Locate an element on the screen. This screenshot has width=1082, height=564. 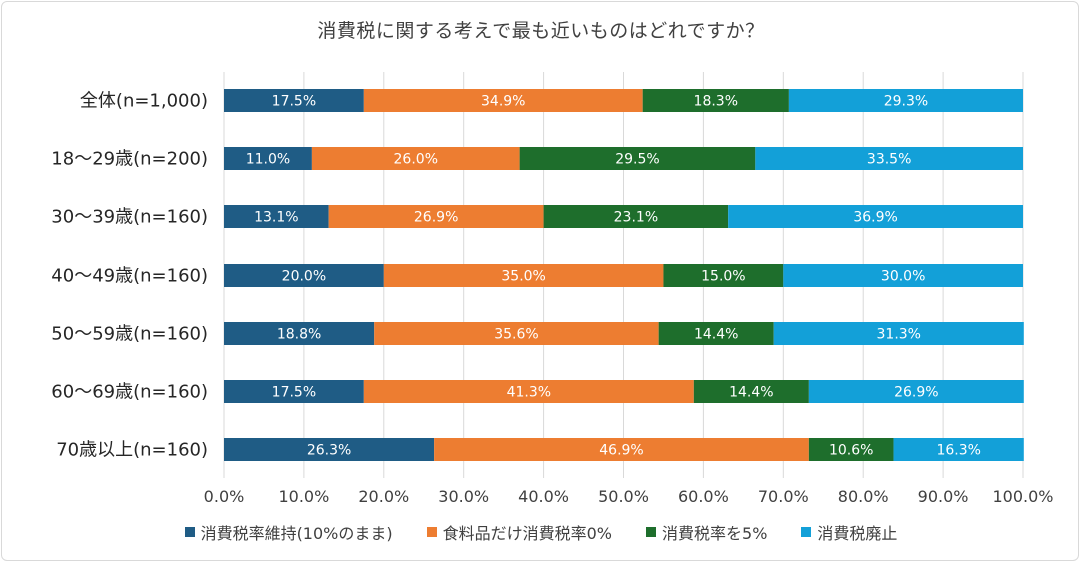
data-label: 46.9% is located at coordinates (621, 451).